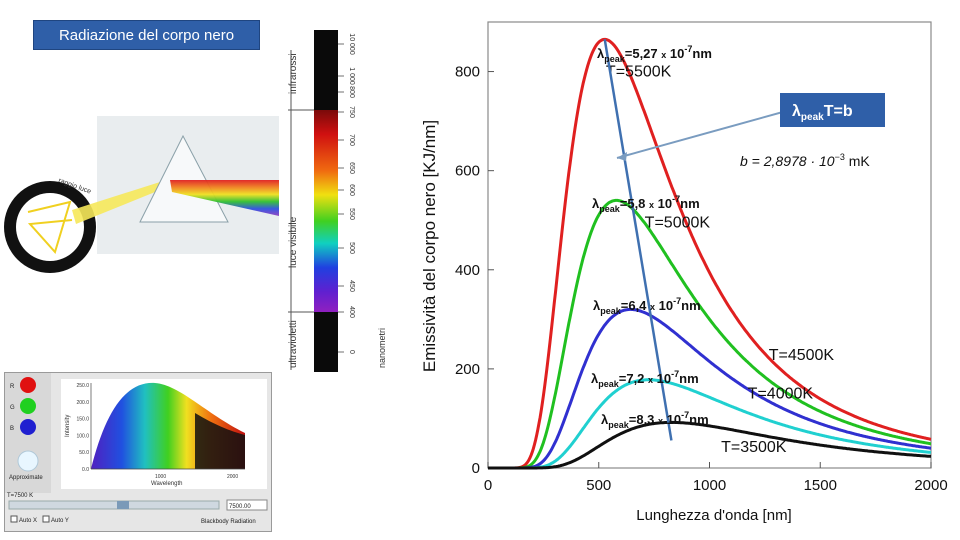 This screenshot has width=960, height=540. I want to click on sim-ytick: 250.0, so click(82, 386).